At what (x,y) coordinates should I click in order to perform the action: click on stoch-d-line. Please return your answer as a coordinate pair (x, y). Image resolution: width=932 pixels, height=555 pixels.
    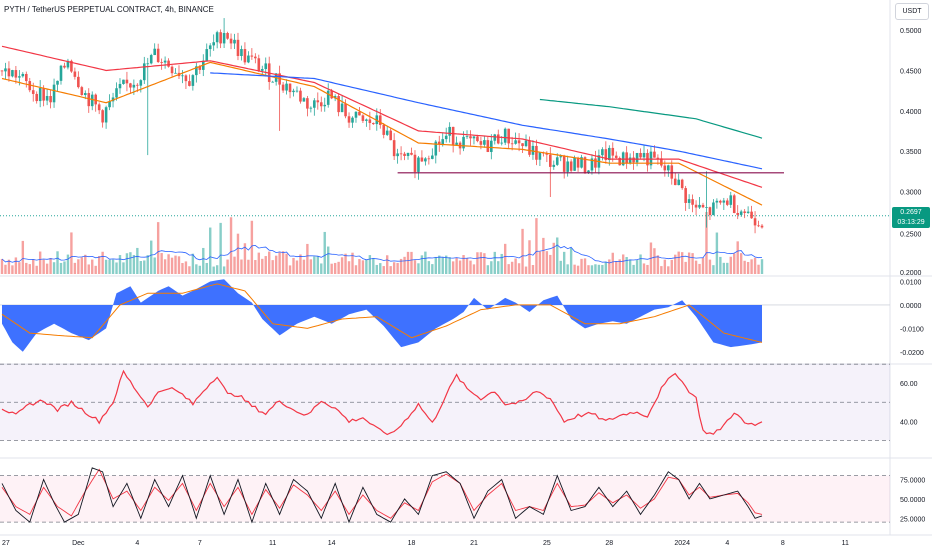
    Looking at the image, I should click on (382, 493).